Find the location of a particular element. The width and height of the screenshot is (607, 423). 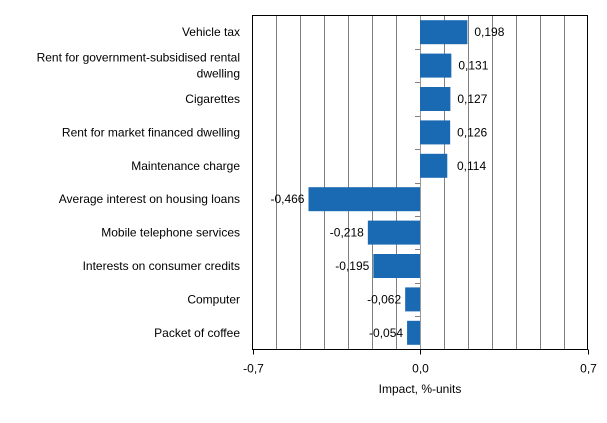

category-label: Vehicle tax is located at coordinates (211, 32).